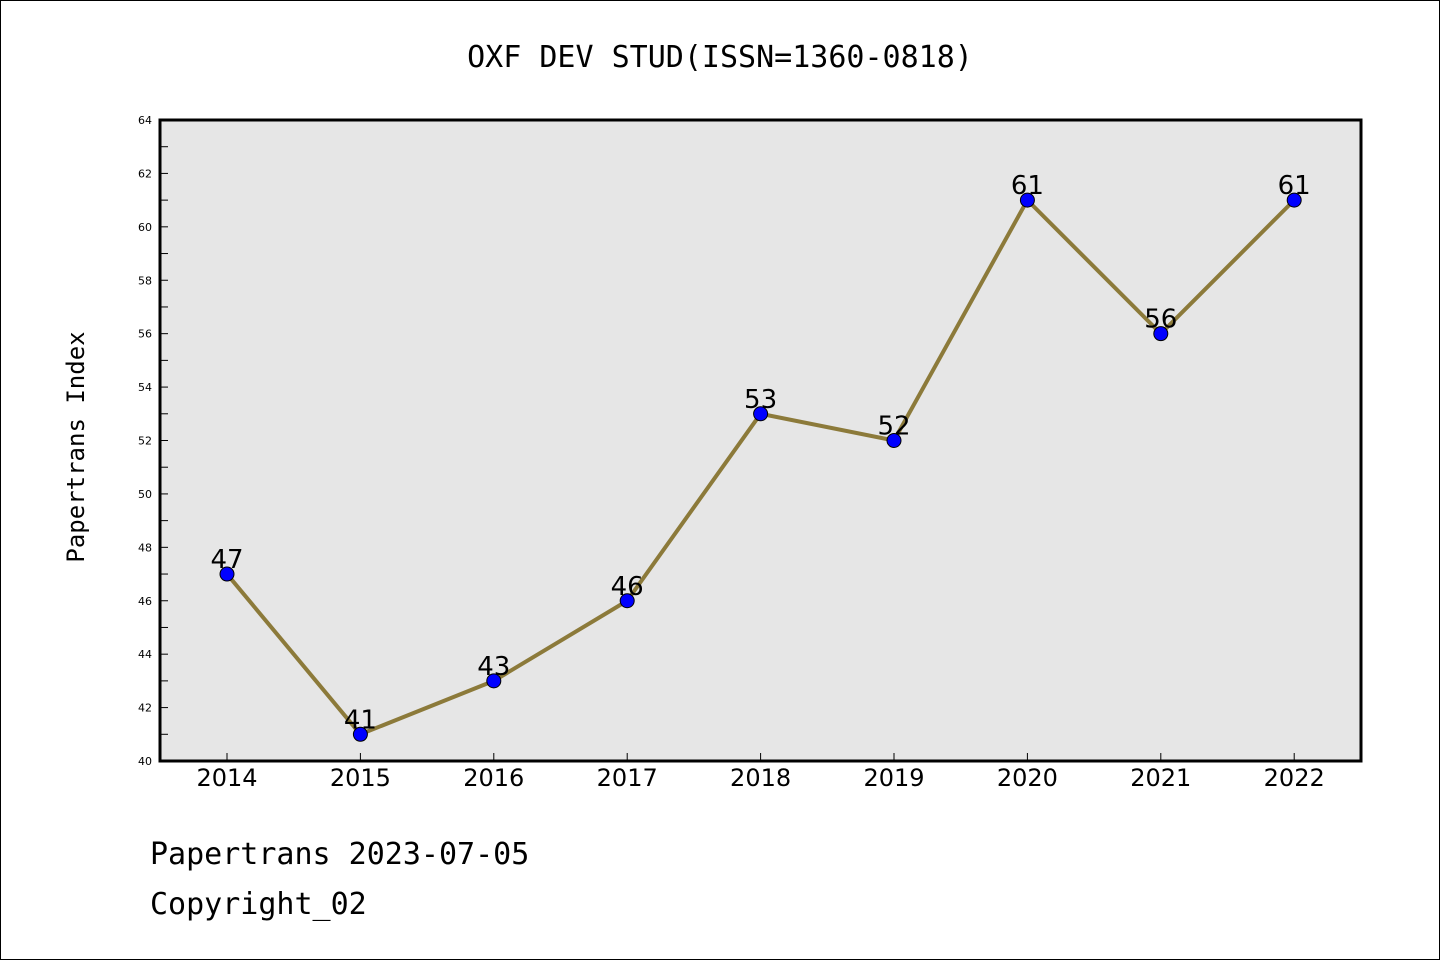 This screenshot has height=960, width=1440. Describe the element at coordinates (893, 427) in the screenshot. I see `data-label: 52` at that location.